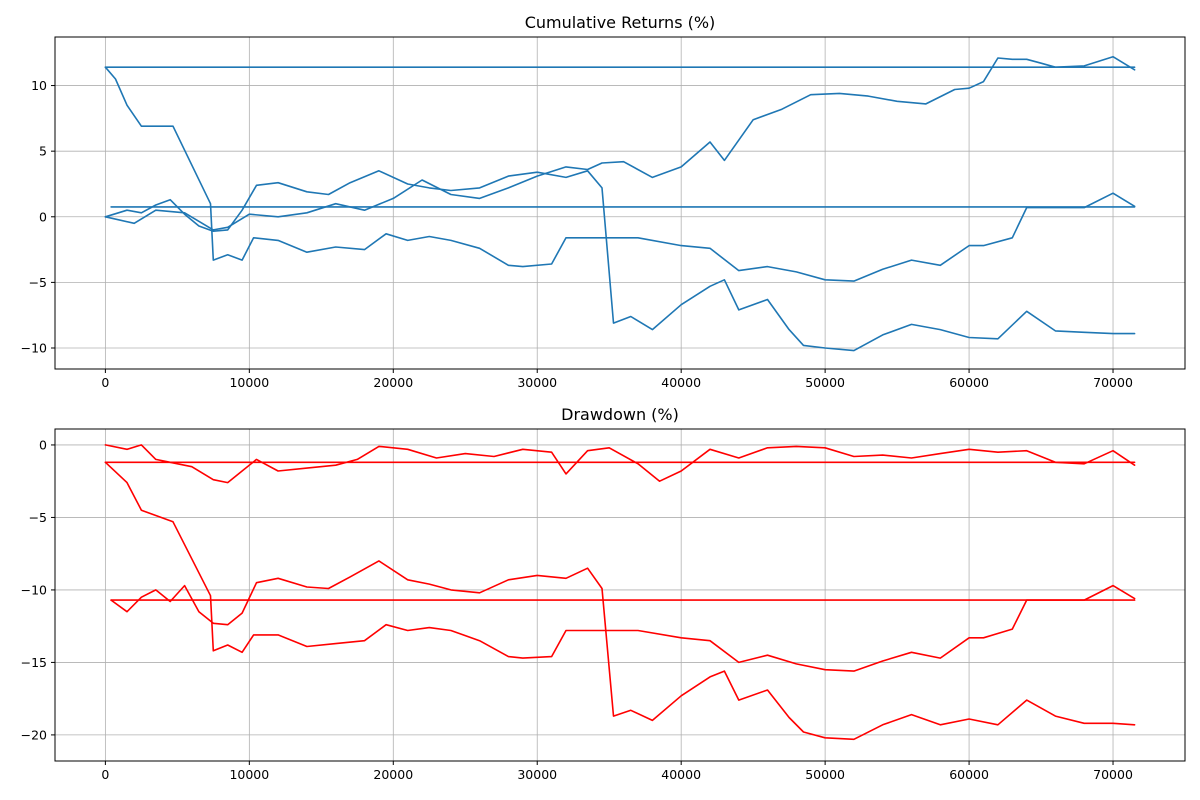  What do you see at coordinates (34, 589) in the screenshot?
I see `drawdown-y-tick-label: −10` at bounding box center [34, 589].